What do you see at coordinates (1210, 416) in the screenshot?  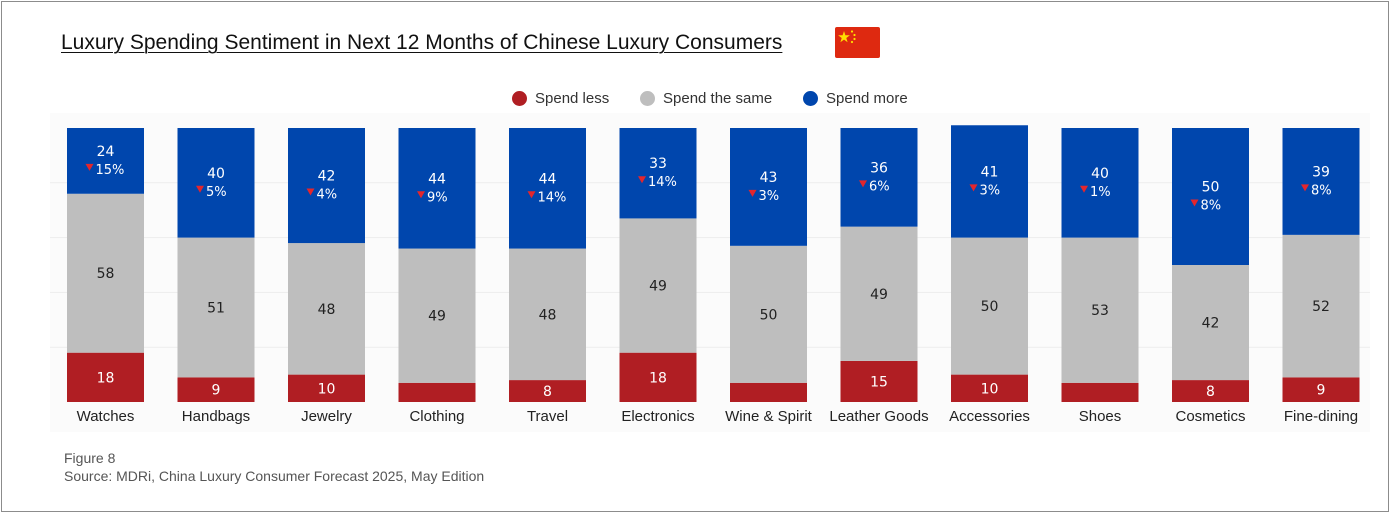 I see `x-tick-label: Cosmetics` at bounding box center [1210, 416].